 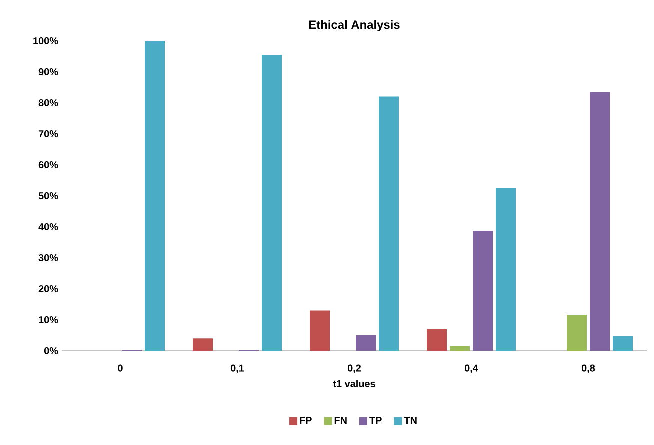 What do you see at coordinates (48, 196) in the screenshot?
I see `y-tick-label: 50%` at bounding box center [48, 196].